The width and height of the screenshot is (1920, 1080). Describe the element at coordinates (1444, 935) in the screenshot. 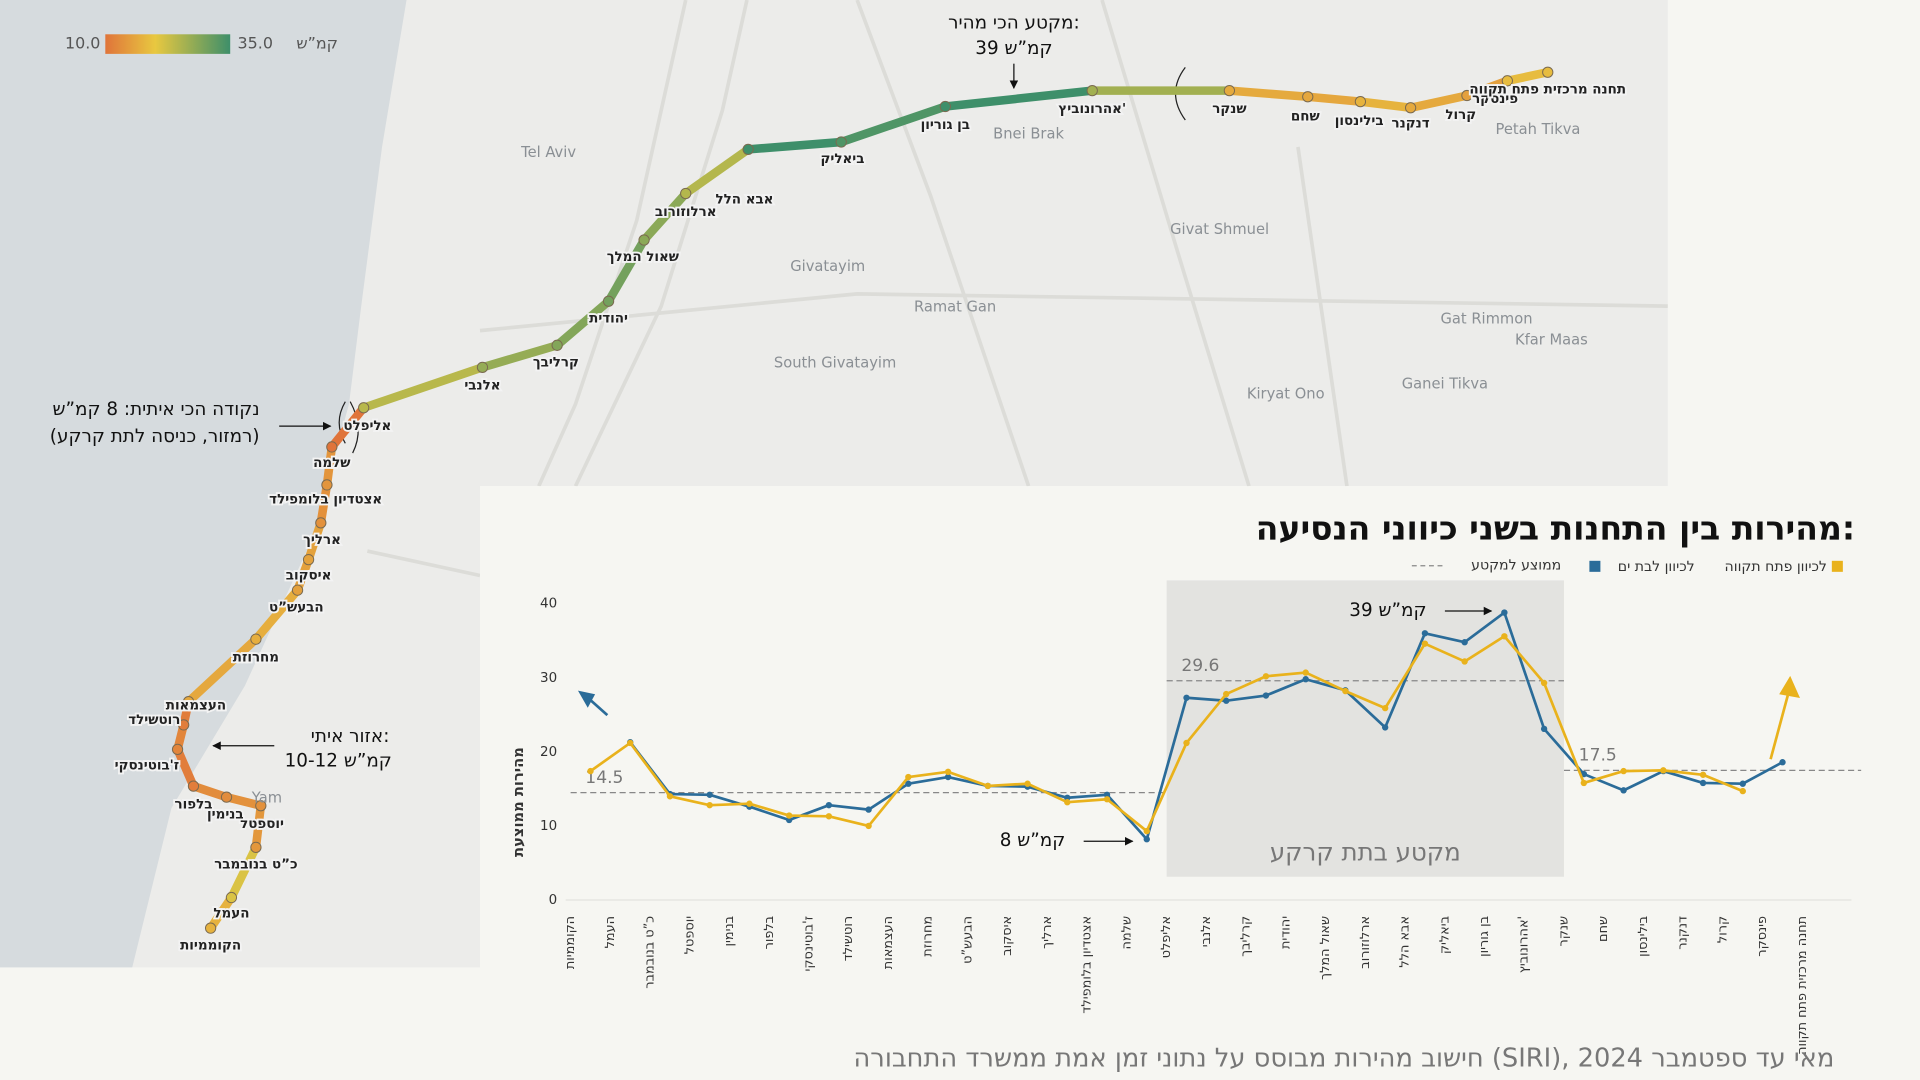

I see `x-tick-label: ביאליק` at that location.